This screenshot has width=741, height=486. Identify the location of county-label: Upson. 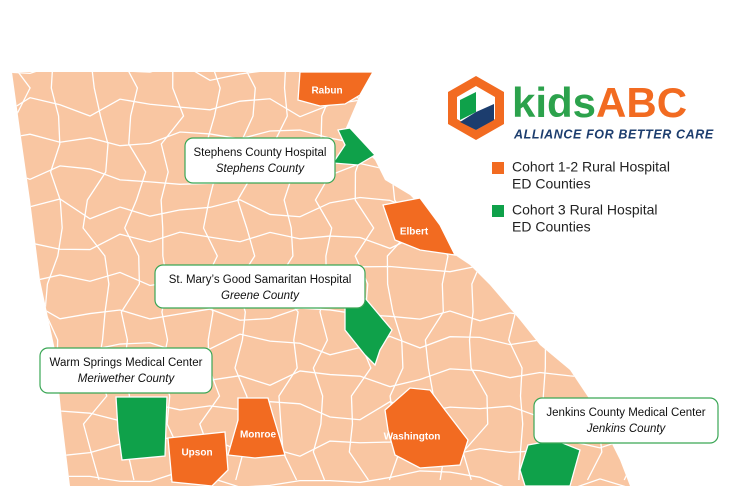
(196, 453).